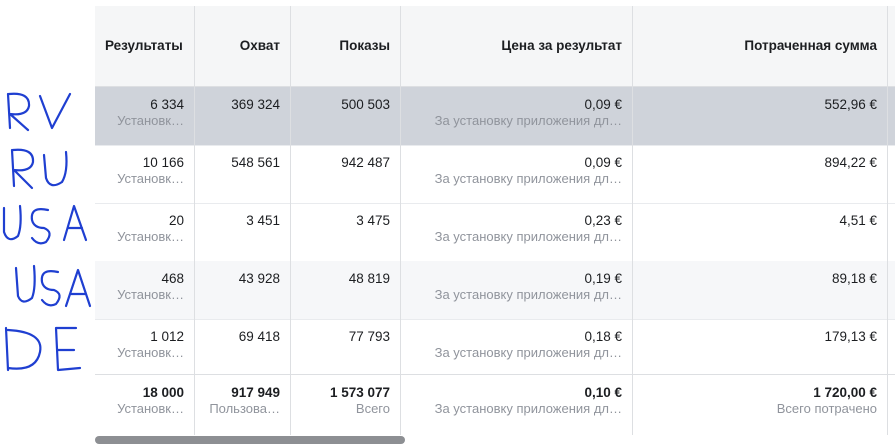 The width and height of the screenshot is (895, 444). What do you see at coordinates (858, 220) in the screenshot?
I see `spent-value: 4,51 €` at bounding box center [858, 220].